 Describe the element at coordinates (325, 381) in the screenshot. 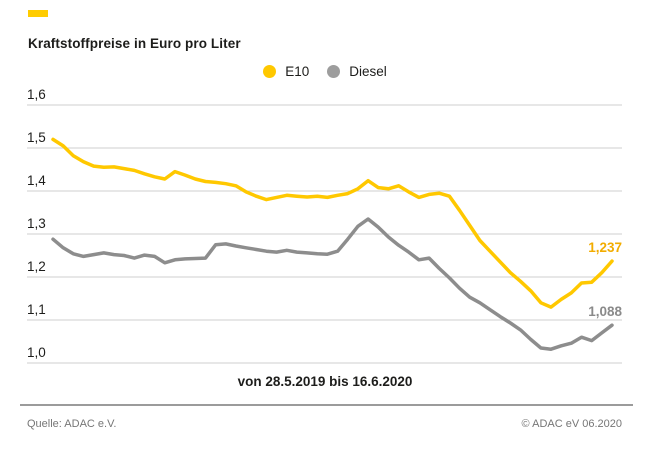

I see `x-axis-range-label: von 28.5.2019 bis 16.6.2020` at that location.